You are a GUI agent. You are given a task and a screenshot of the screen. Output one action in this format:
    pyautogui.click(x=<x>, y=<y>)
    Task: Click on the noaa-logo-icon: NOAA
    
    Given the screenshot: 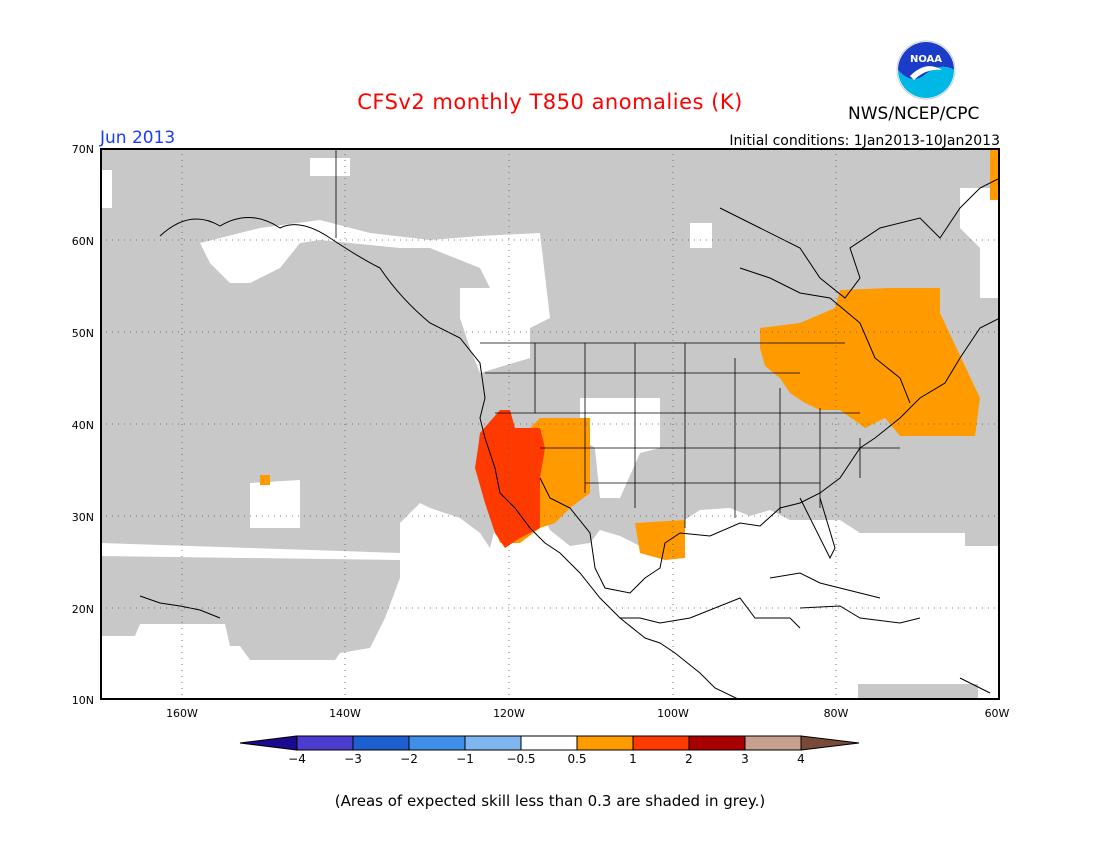 What is the action you would take?
    pyautogui.click(x=926, y=70)
    